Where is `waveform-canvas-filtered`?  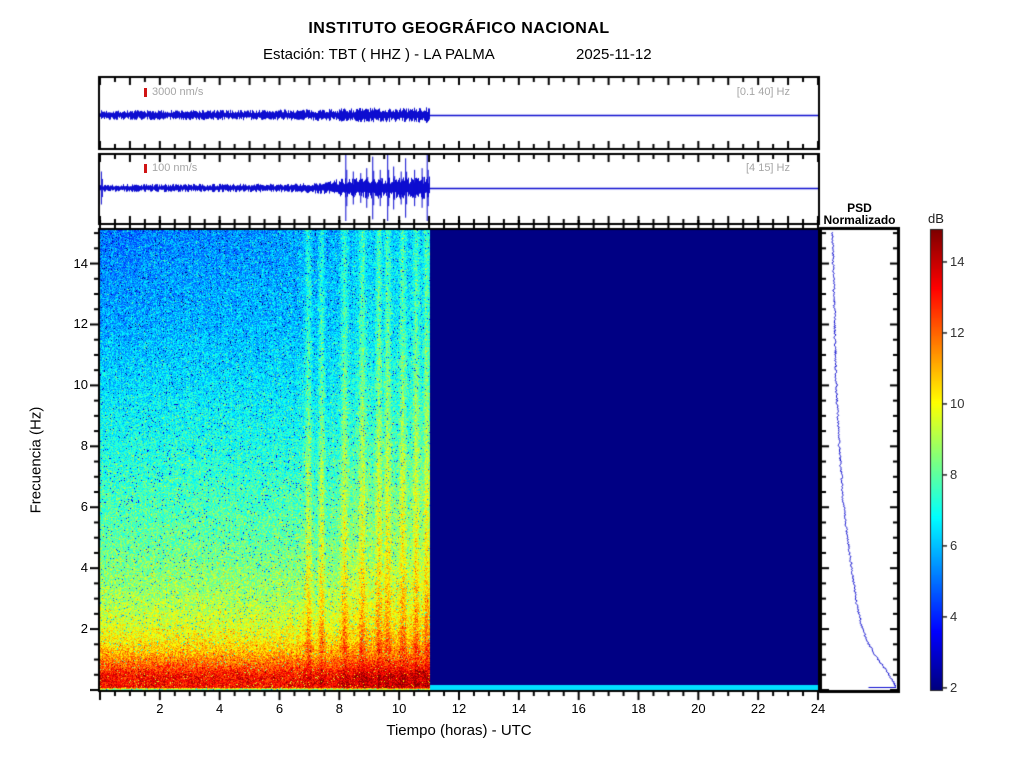
waveform-canvas-filtered is located at coordinates (459, 189).